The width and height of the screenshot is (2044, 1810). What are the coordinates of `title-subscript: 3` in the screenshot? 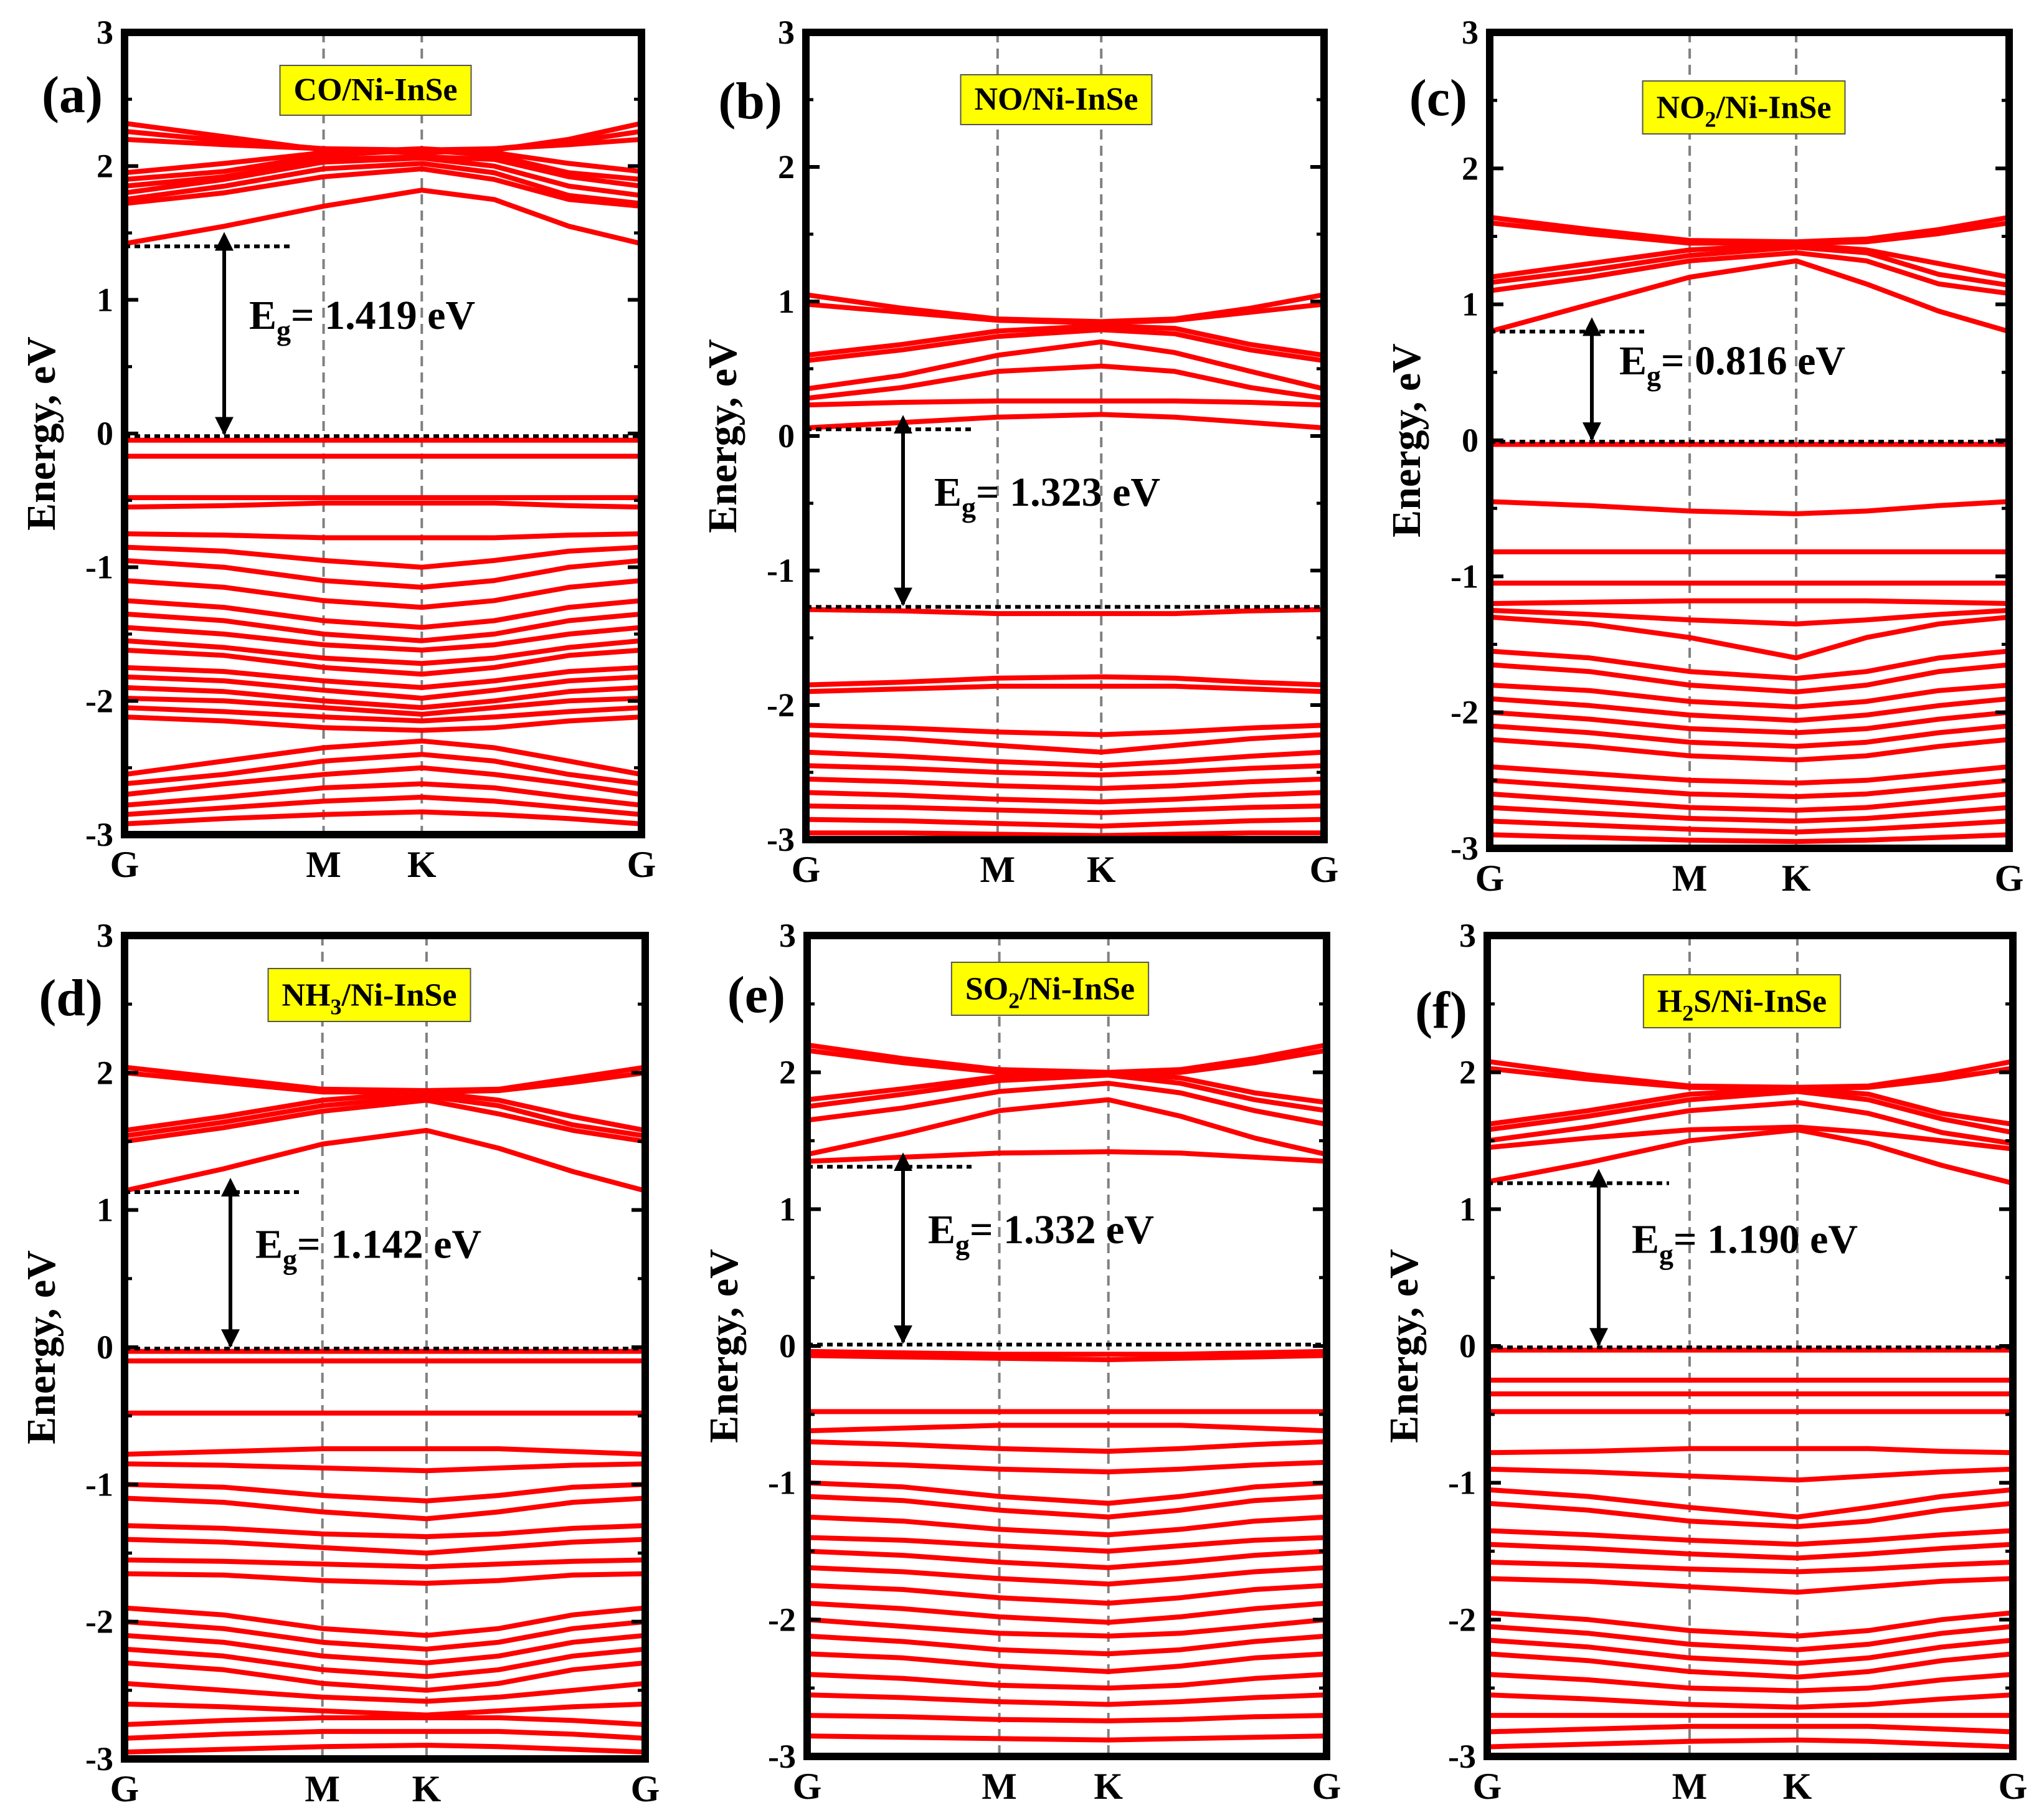 It's located at (336, 1007).